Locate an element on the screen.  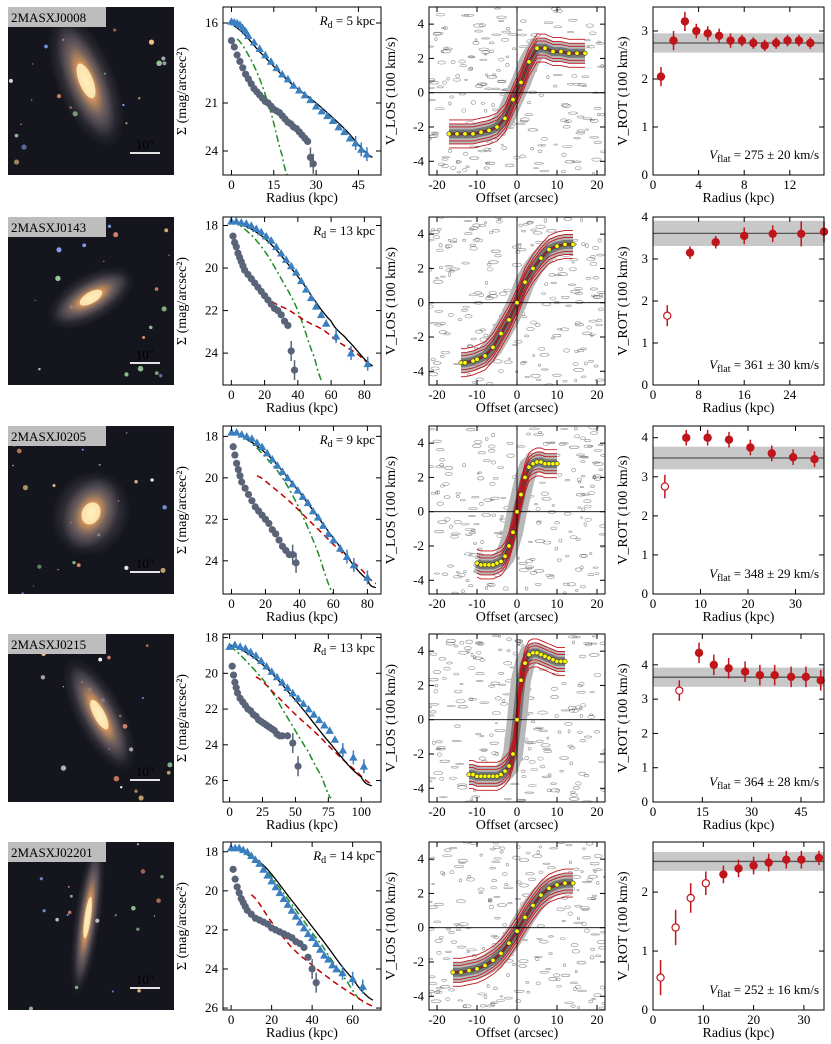
y-tick-label: 3 is located at coordinates (645, 258).